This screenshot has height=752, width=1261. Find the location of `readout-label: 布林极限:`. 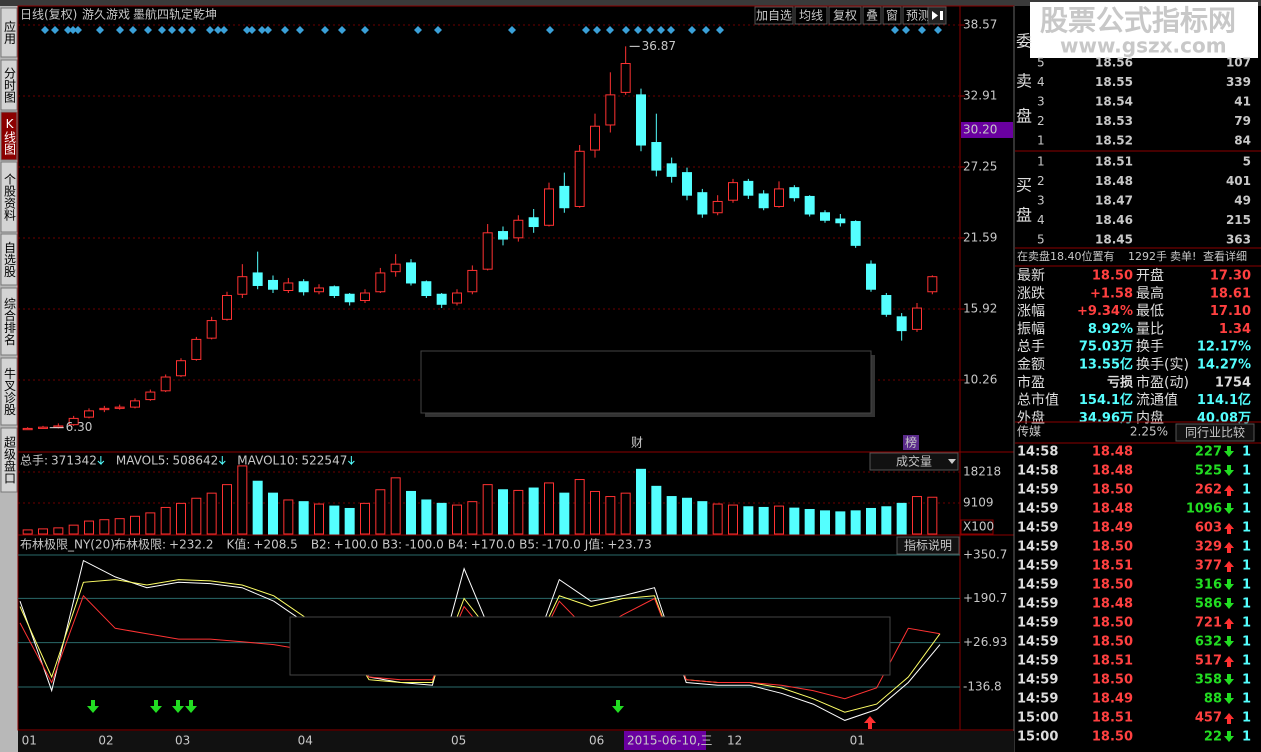

readout-label: 布林极限: is located at coordinates (140, 545).